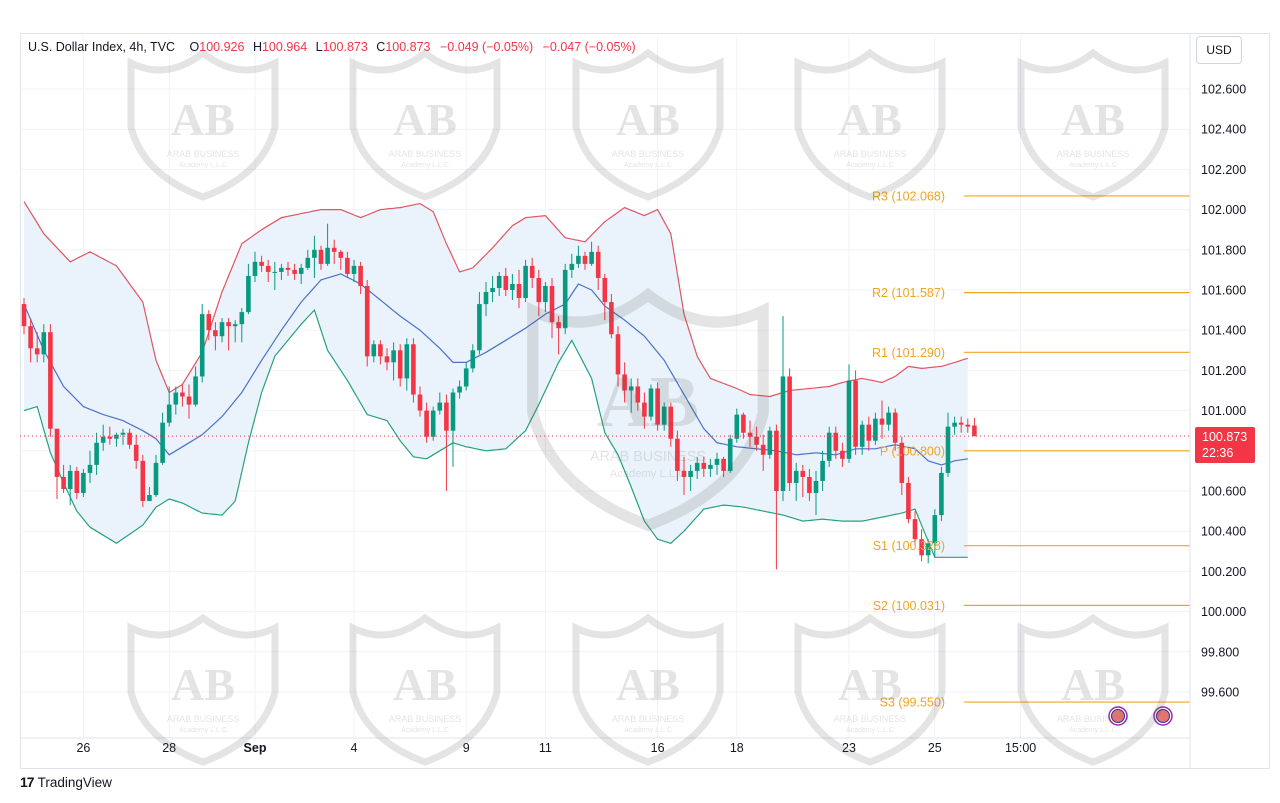 Image resolution: width=1280 pixels, height=803 pixels. I want to click on time-axis-tick: 23, so click(849, 748).